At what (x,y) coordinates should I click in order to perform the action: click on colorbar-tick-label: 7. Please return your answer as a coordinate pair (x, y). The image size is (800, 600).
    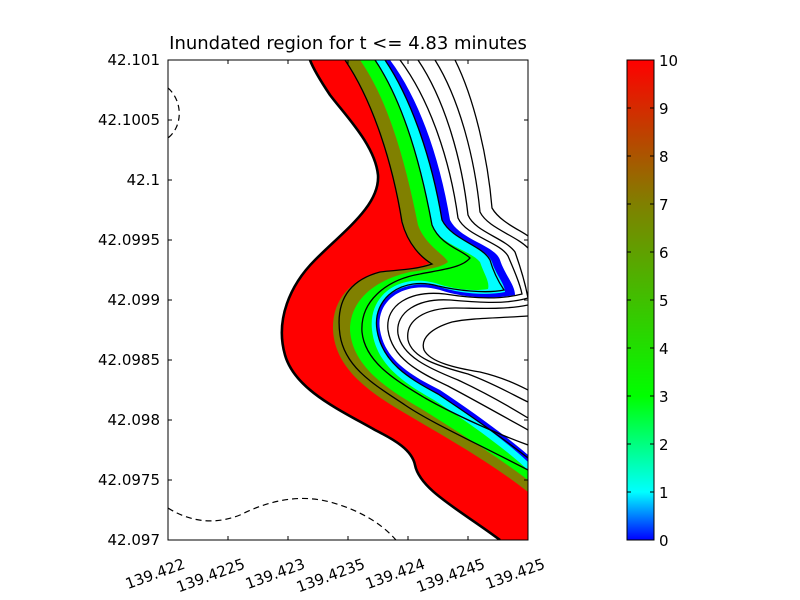
    Looking at the image, I should click on (664, 205).